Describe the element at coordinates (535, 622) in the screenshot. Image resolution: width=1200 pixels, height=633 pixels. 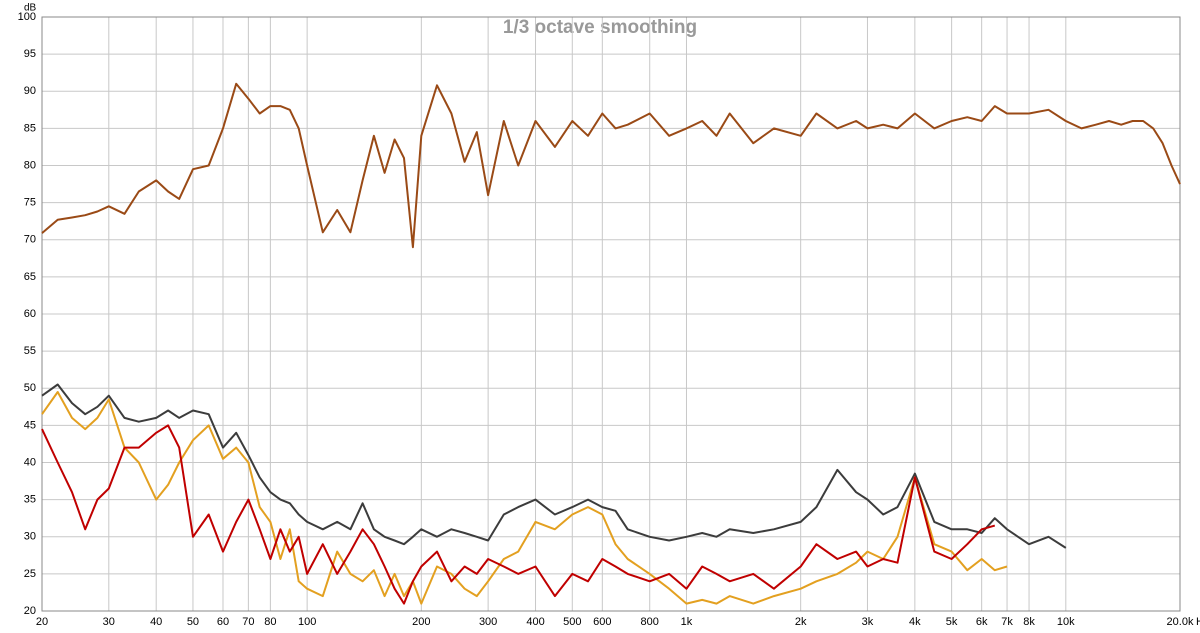
I see `x-tick-label: 400` at that location.